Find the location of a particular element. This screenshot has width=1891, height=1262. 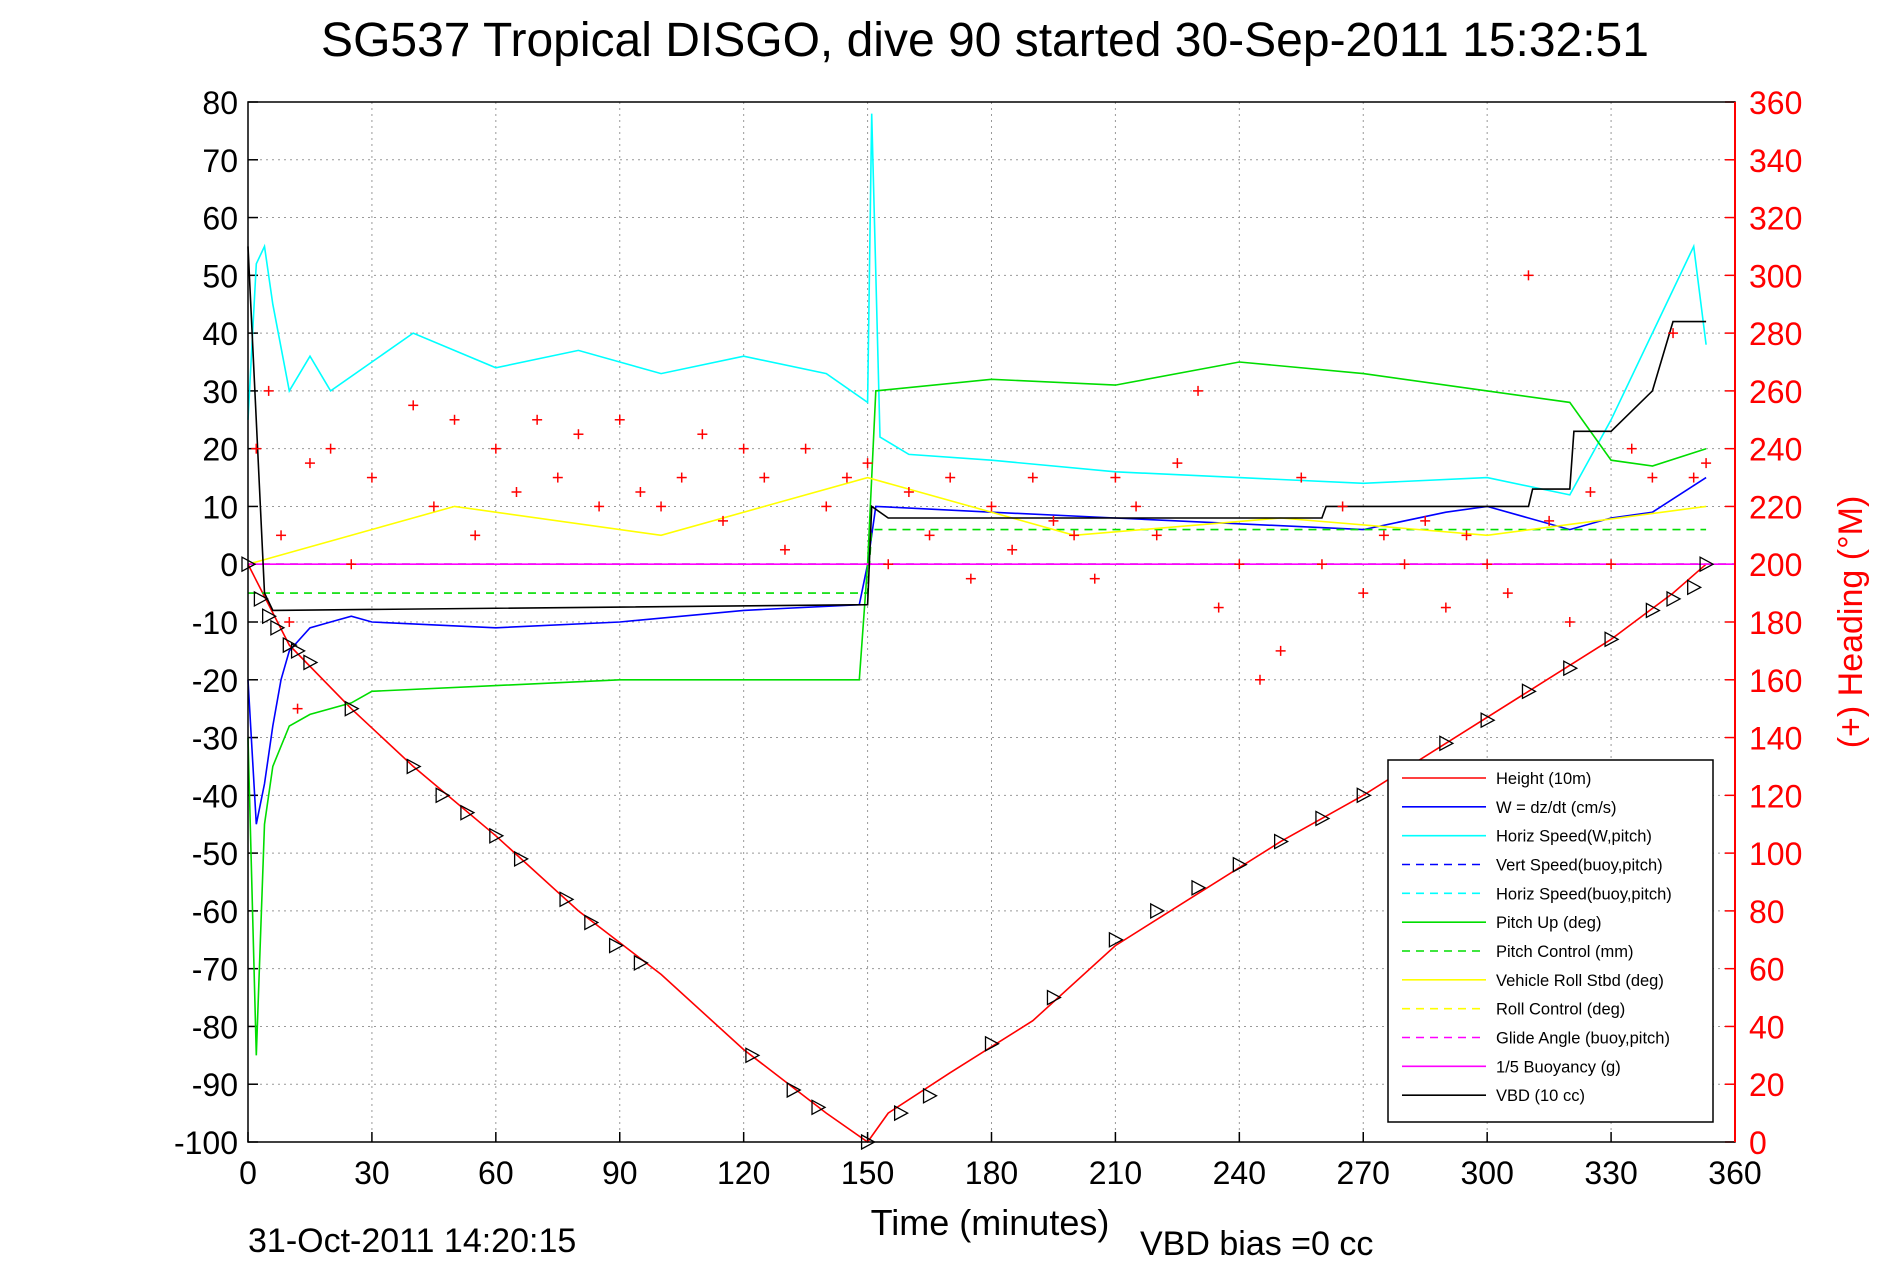

y-tick-label: -100 is located at coordinates (206, 1143).